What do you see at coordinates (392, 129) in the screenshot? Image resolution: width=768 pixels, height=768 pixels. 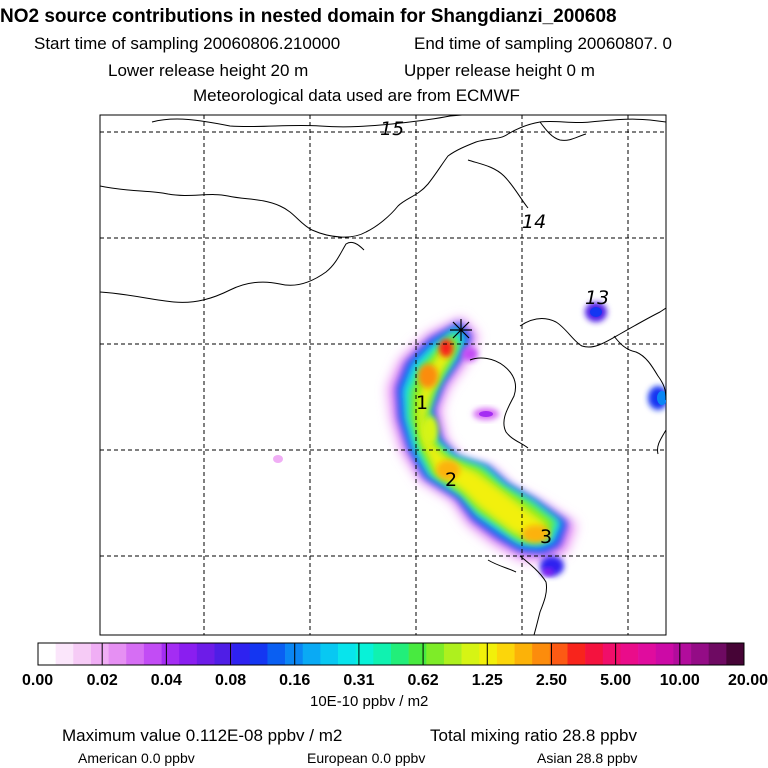 I see `label-15: 15` at bounding box center [392, 129].